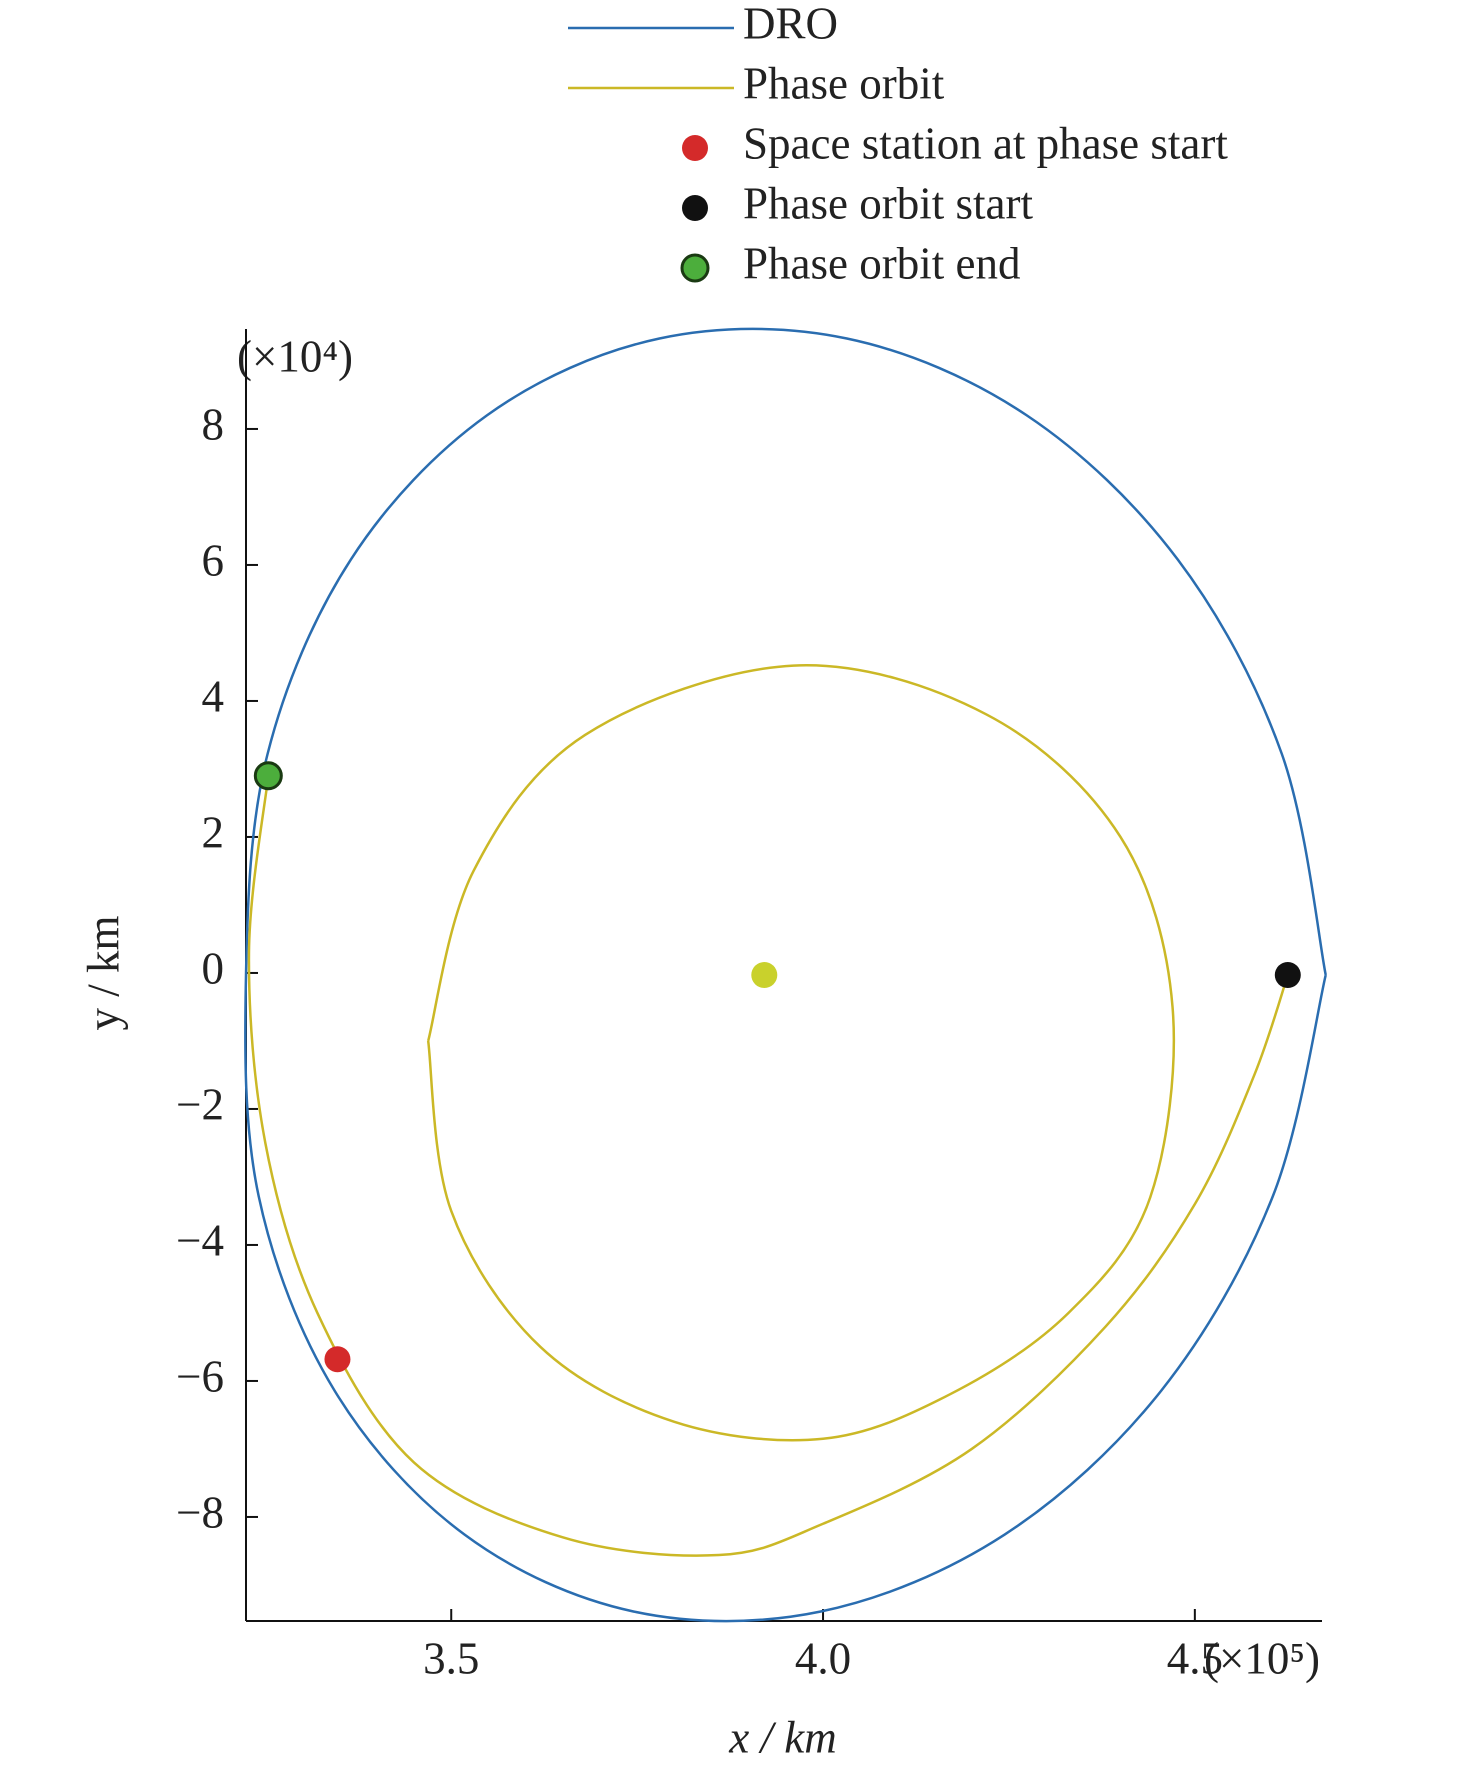 The height and width of the screenshot is (1792, 1476). What do you see at coordinates (213, 832) in the screenshot?
I see `y-tick-label: 2` at bounding box center [213, 832].